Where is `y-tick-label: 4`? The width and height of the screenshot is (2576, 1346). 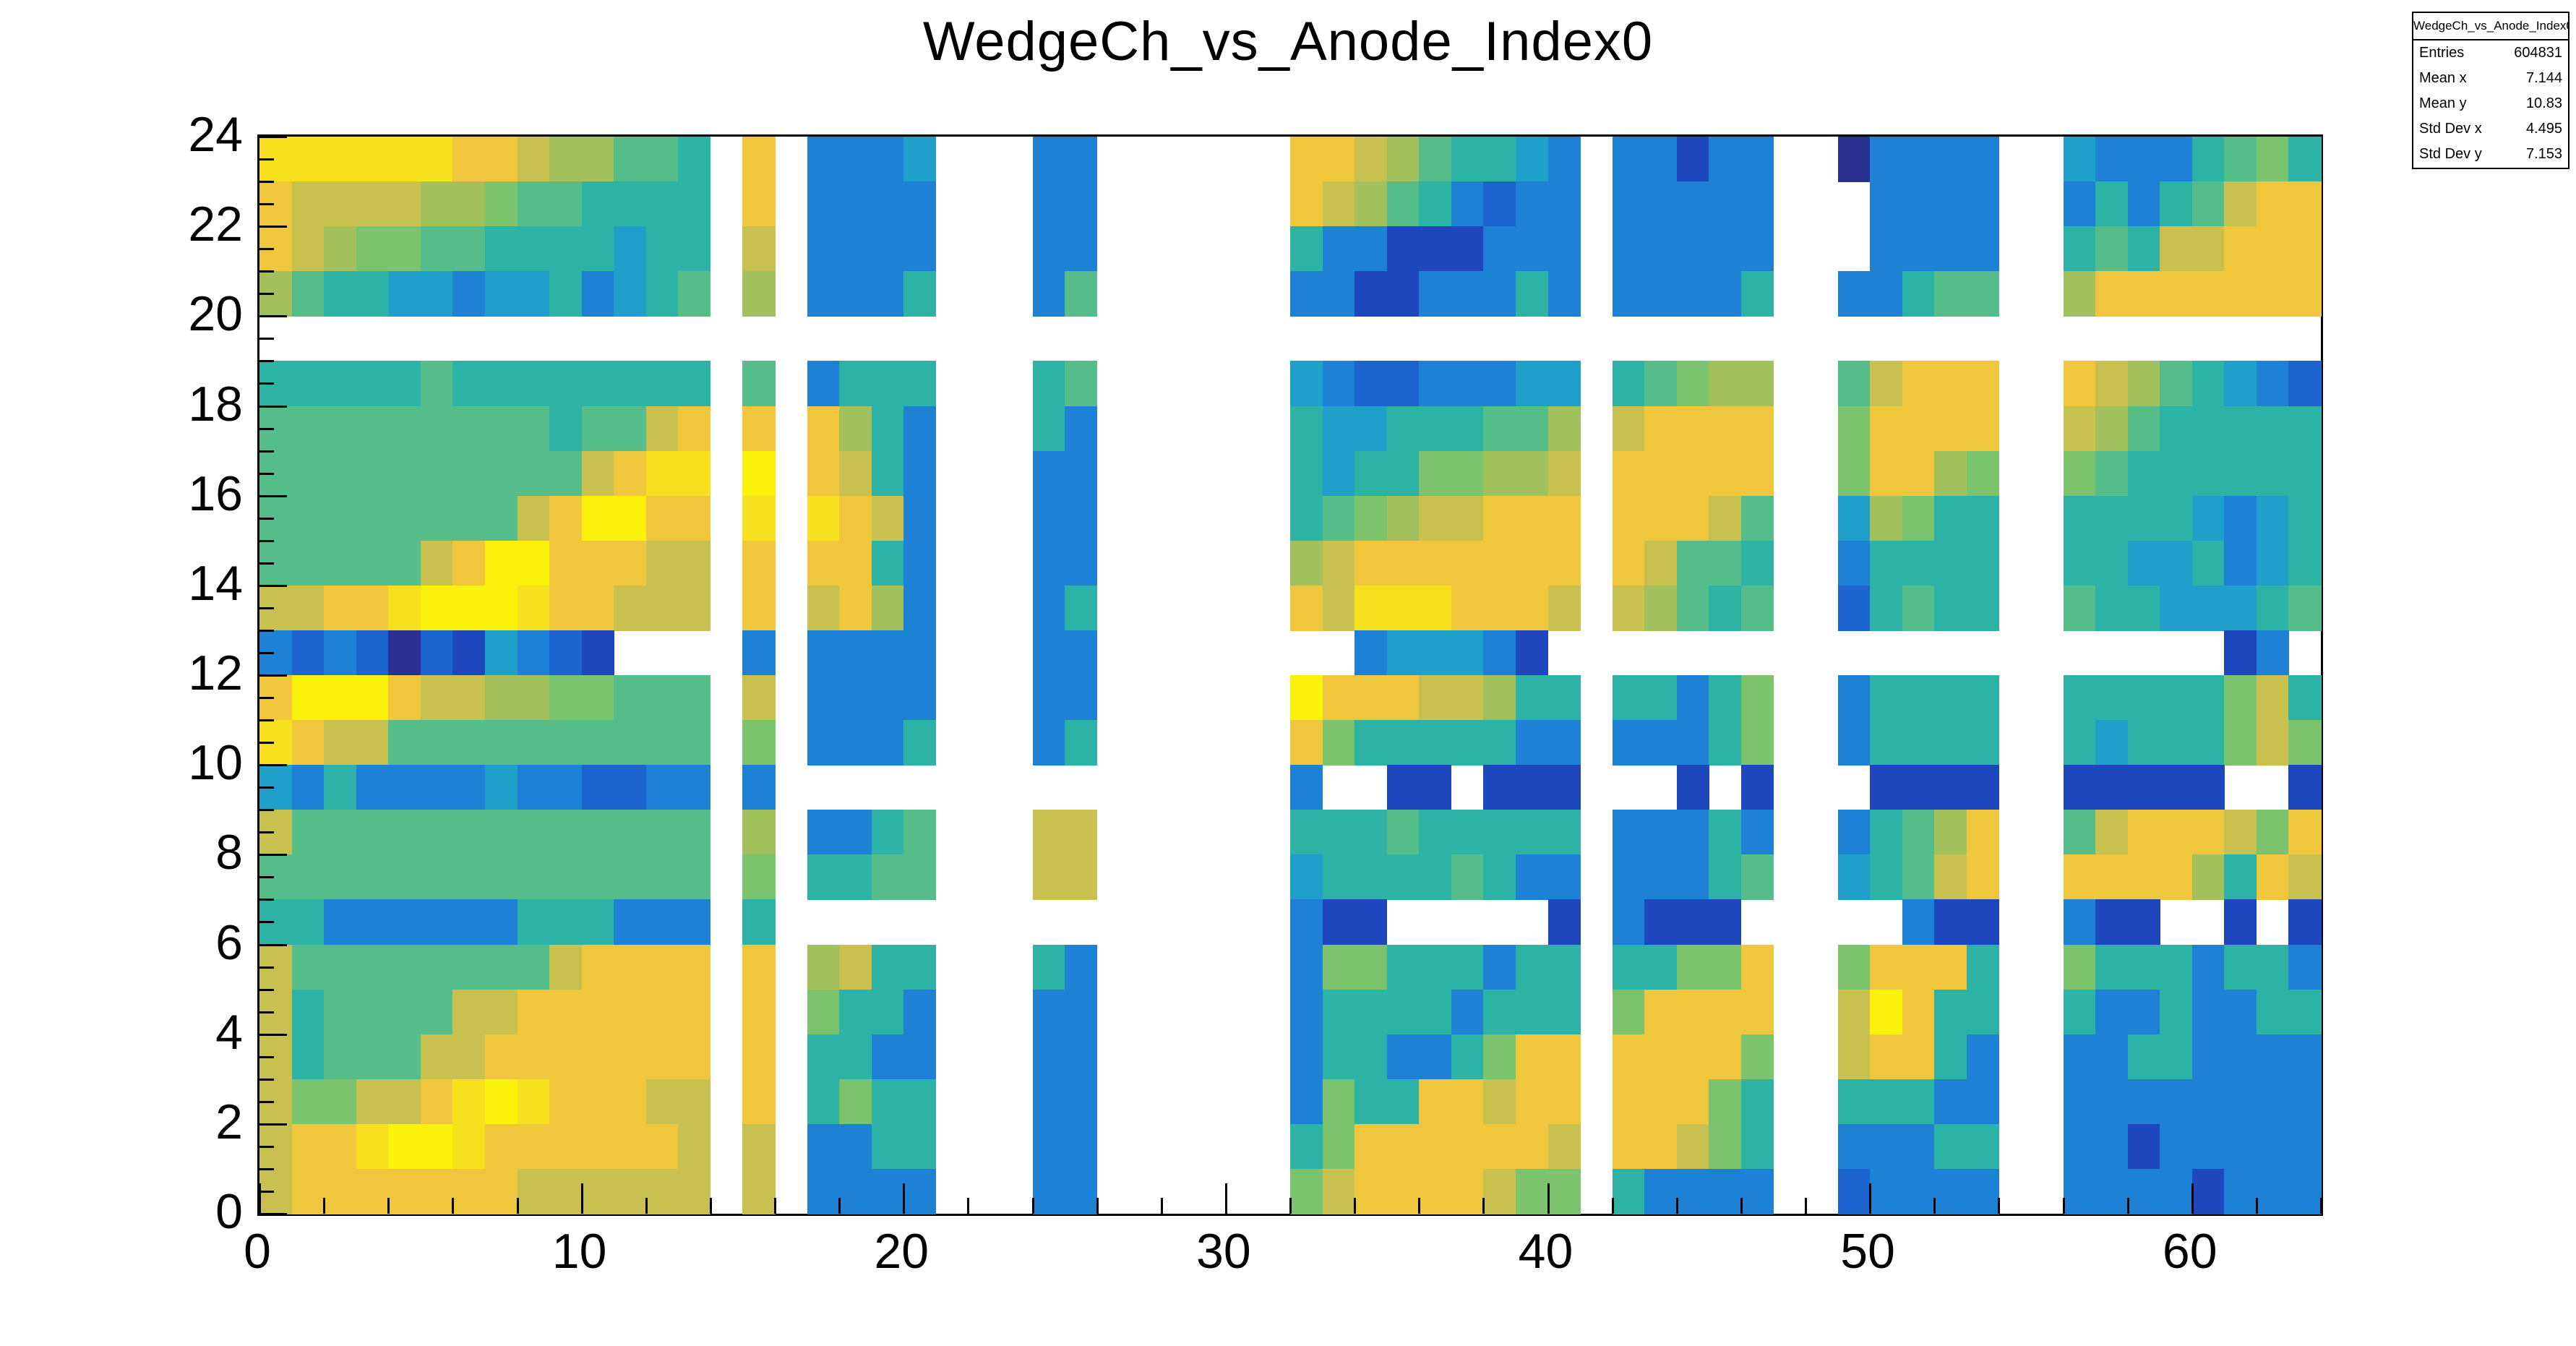
y-tick-label: 4 is located at coordinates (229, 1032).